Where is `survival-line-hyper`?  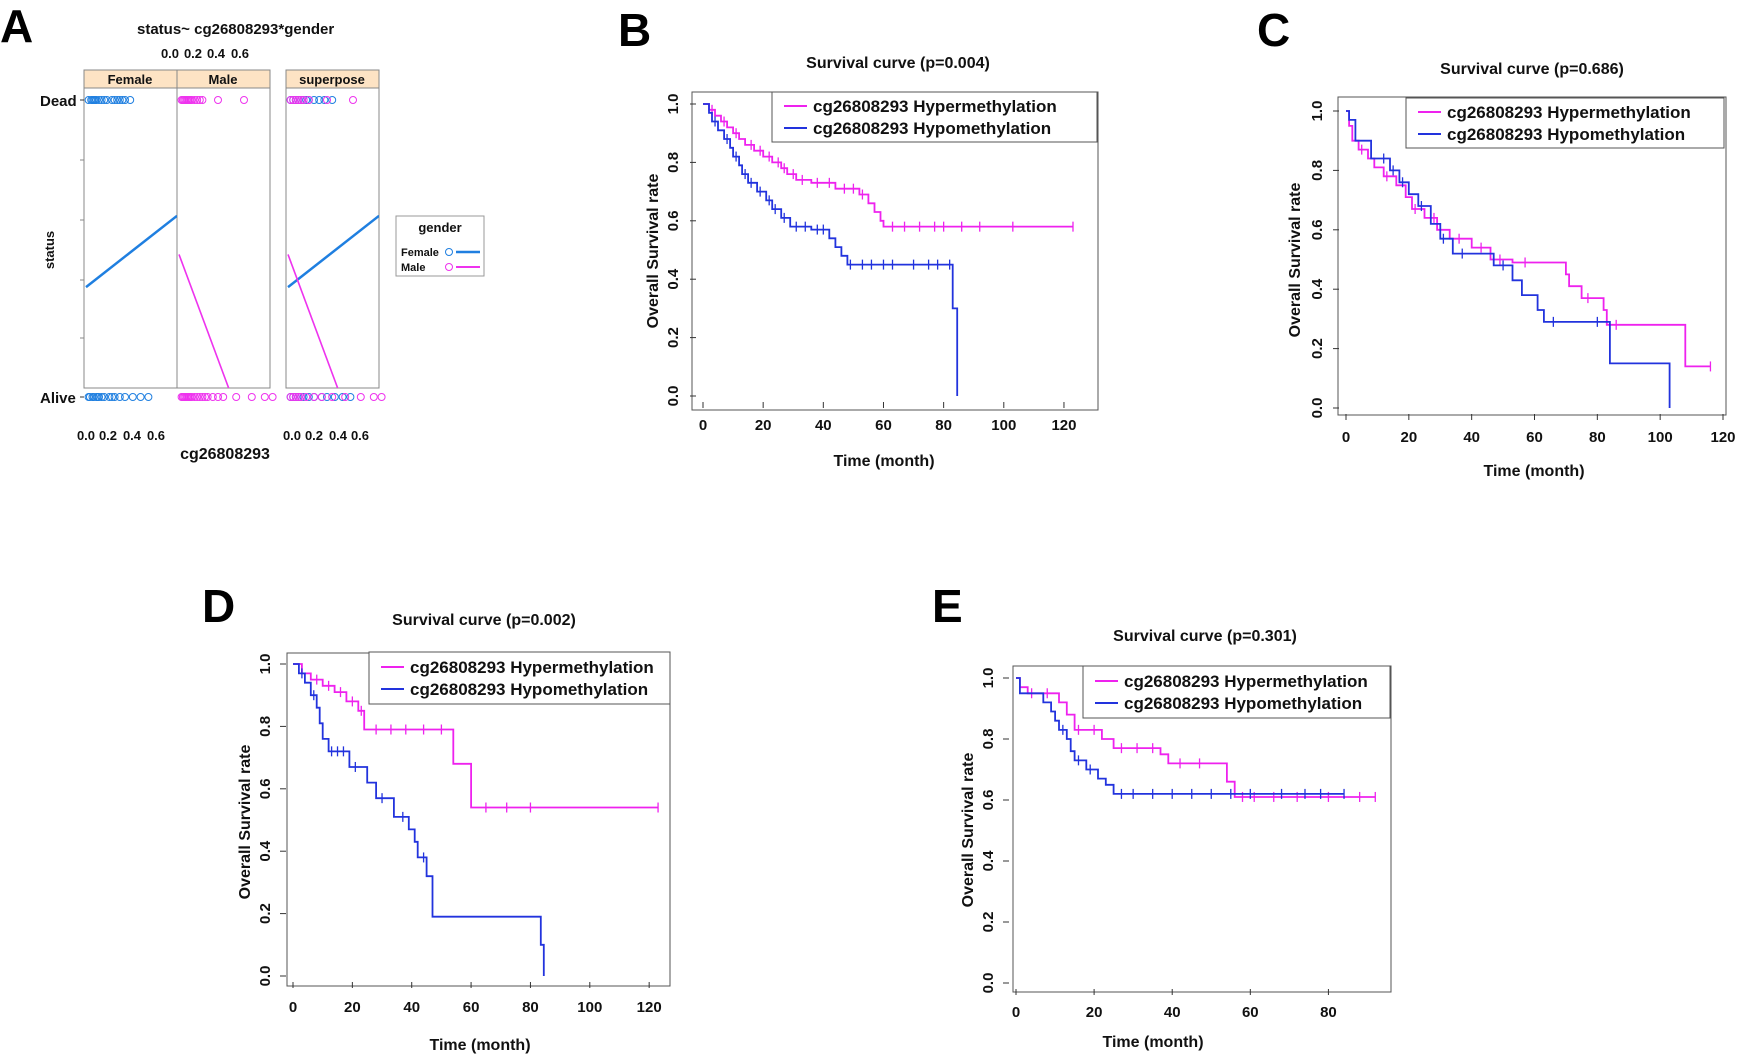
survival-line-hyper is located at coordinates (888, 165).